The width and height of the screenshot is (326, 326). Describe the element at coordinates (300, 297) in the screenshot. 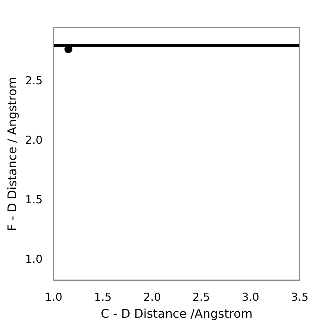

I see `x-tick-label: 3.5` at that location.